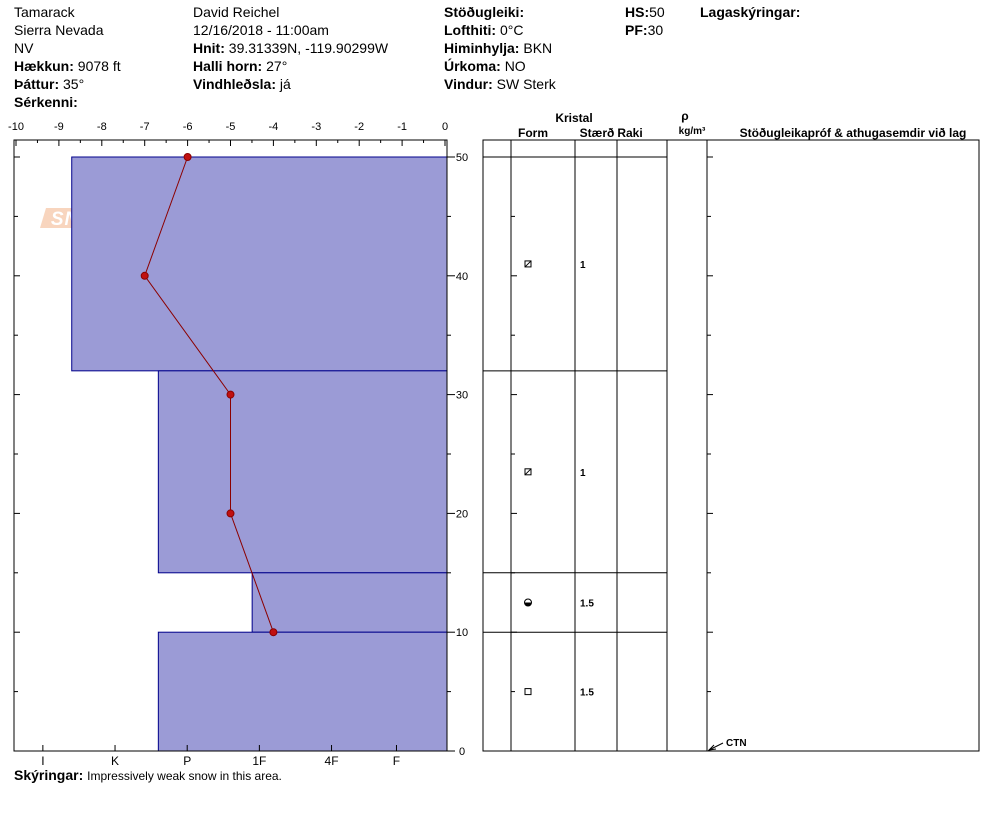  Describe the element at coordinates (46, 102) in the screenshot. I see `features: Sérkenni:` at that location.